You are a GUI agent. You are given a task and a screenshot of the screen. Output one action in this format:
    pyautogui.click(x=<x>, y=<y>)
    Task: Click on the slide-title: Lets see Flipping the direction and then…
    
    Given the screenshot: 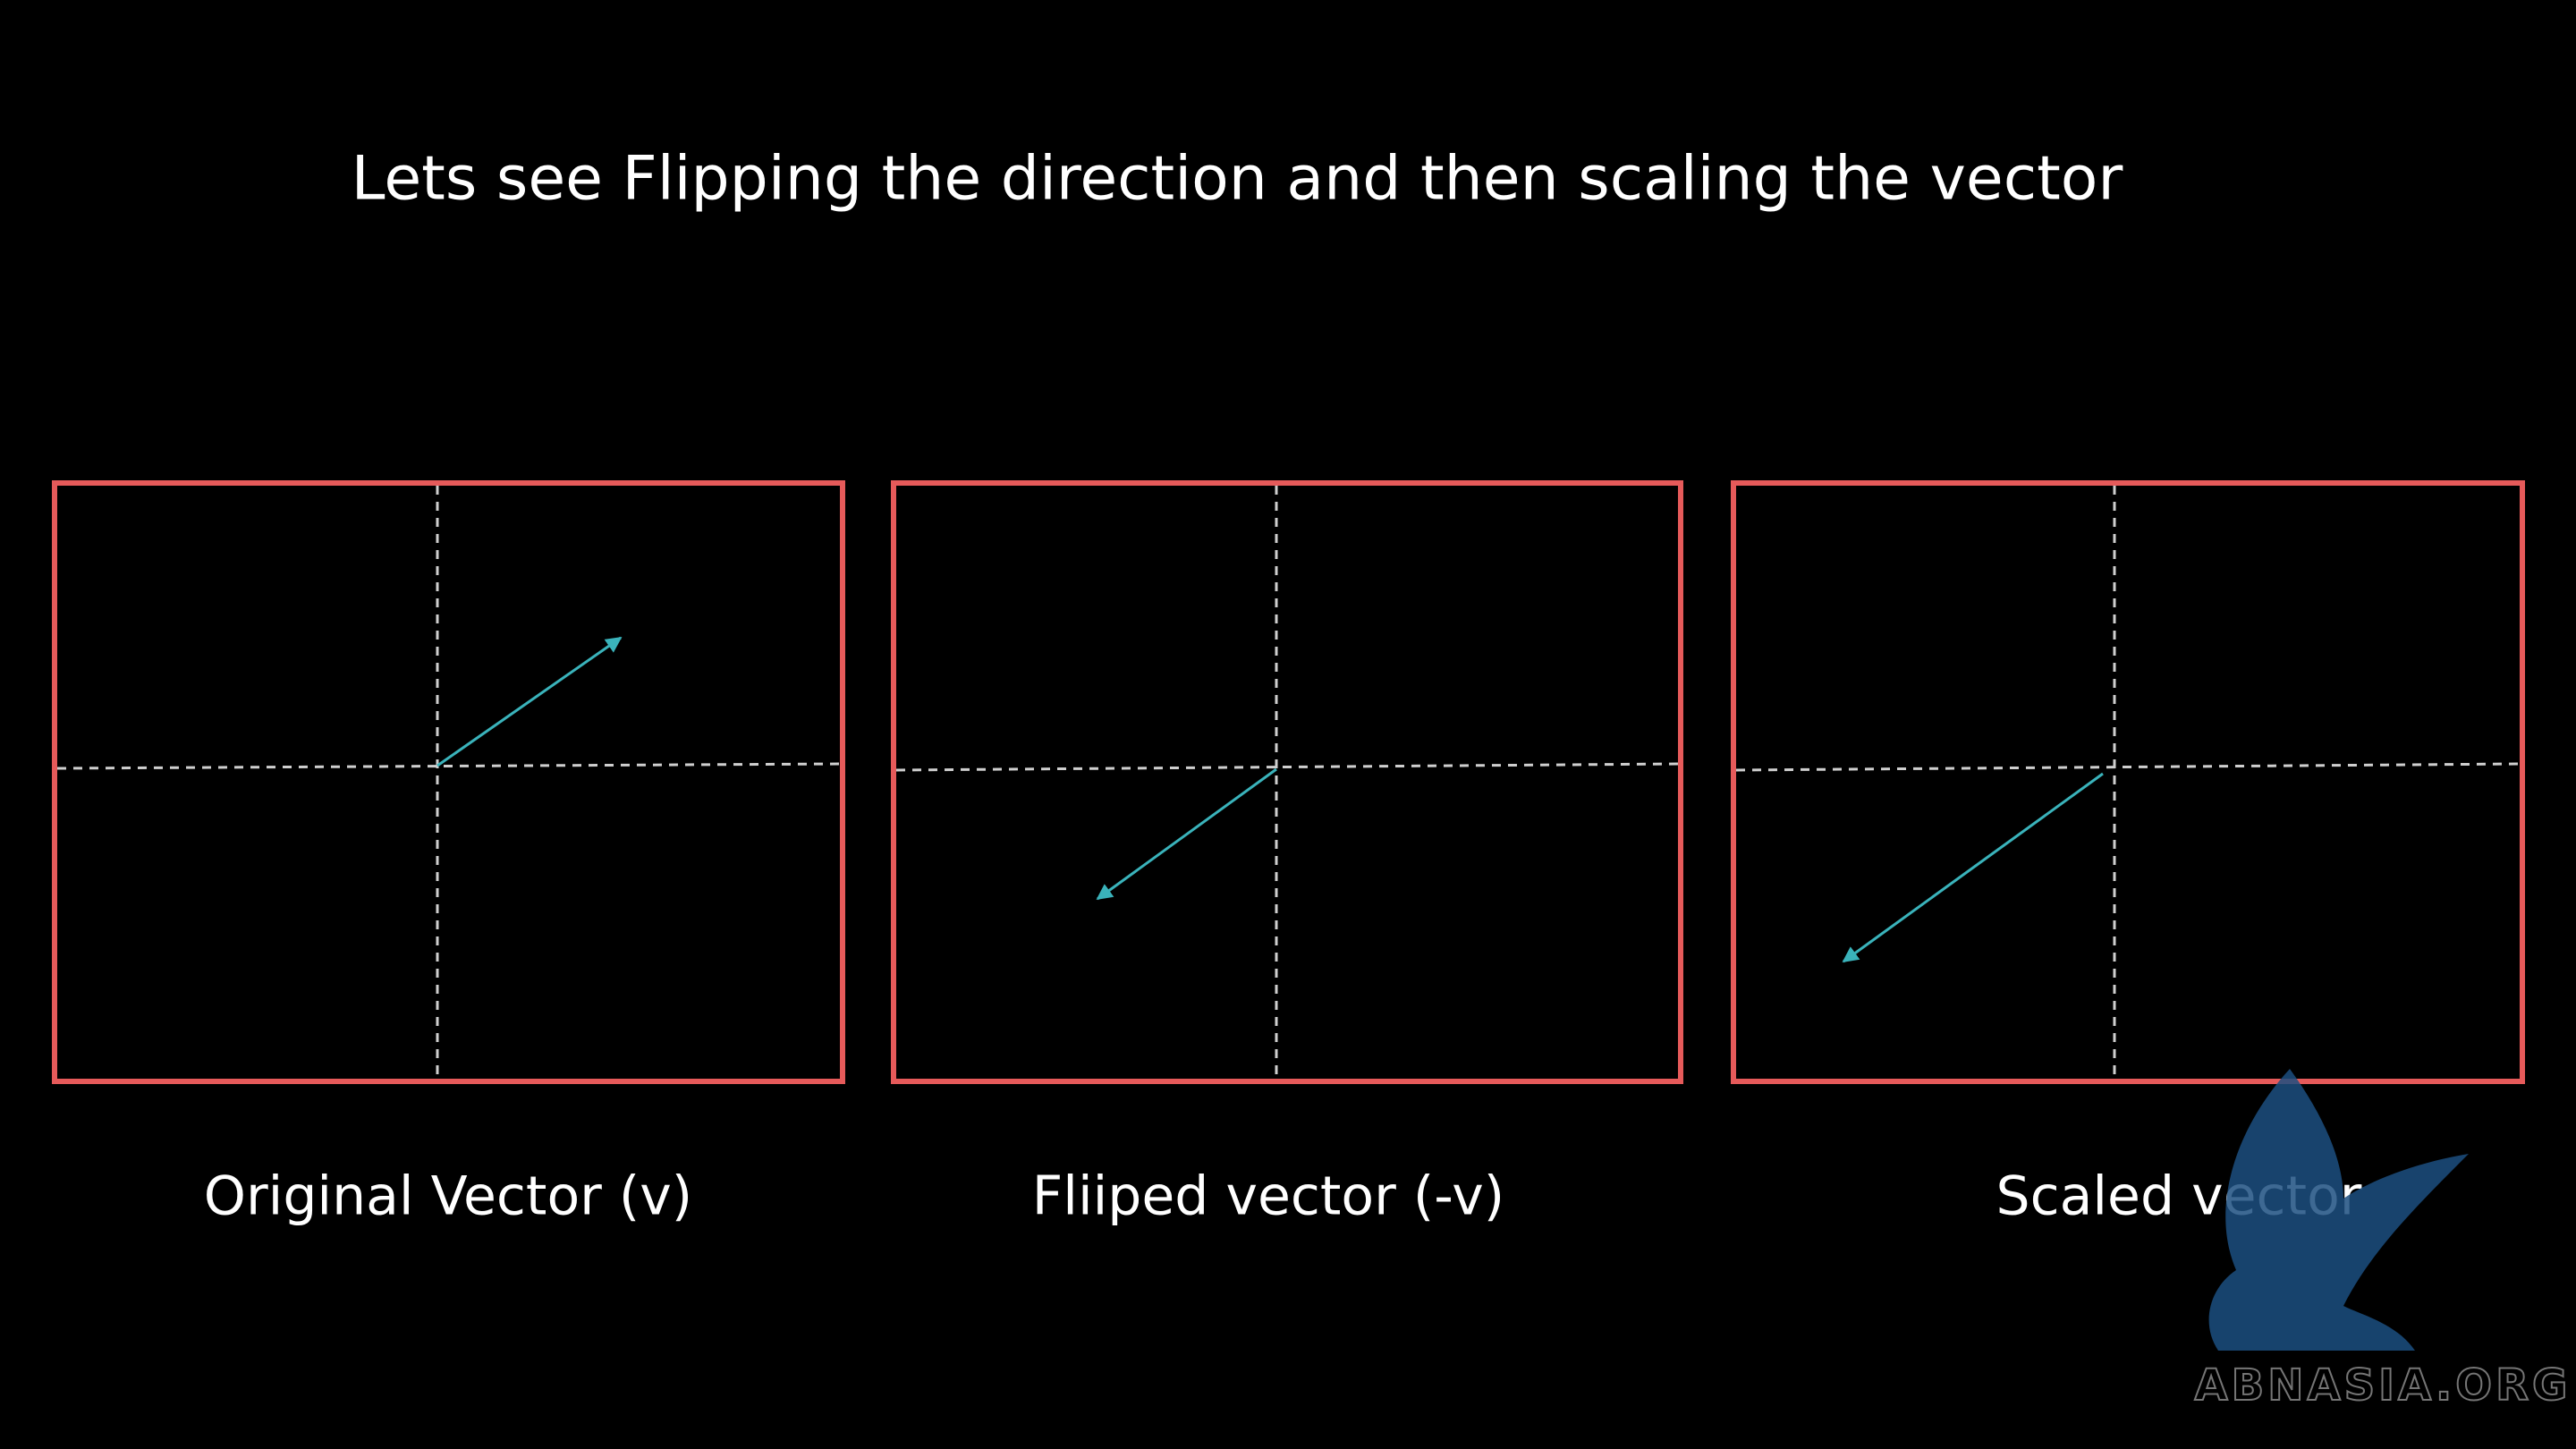 What is the action you would take?
    pyautogui.click(x=1237, y=179)
    